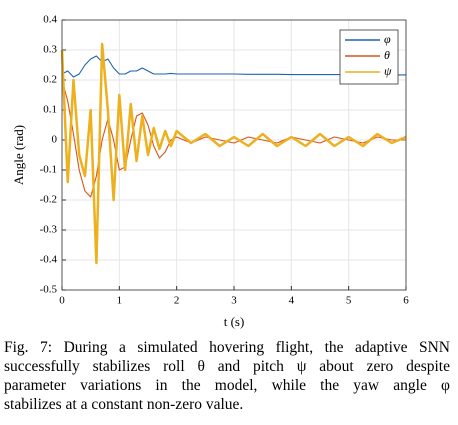 The height and width of the screenshot is (425, 458). I want to click on legend-label: φ, so click(387, 39).